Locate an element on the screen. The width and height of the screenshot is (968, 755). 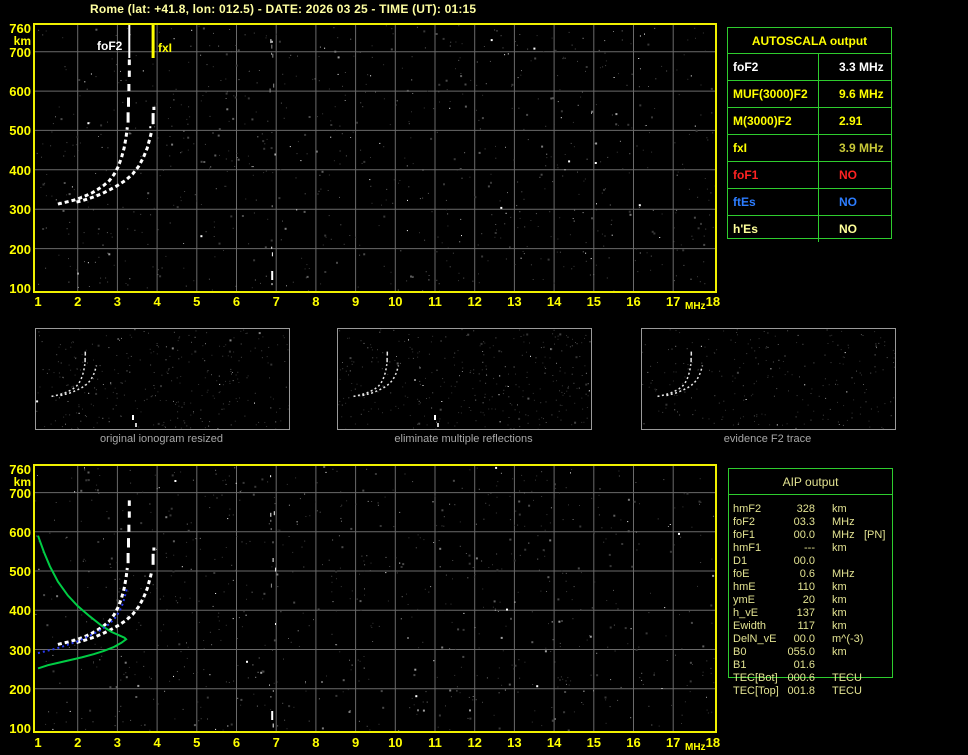
parameter-flag: [PN] is located at coordinates (875, 535).